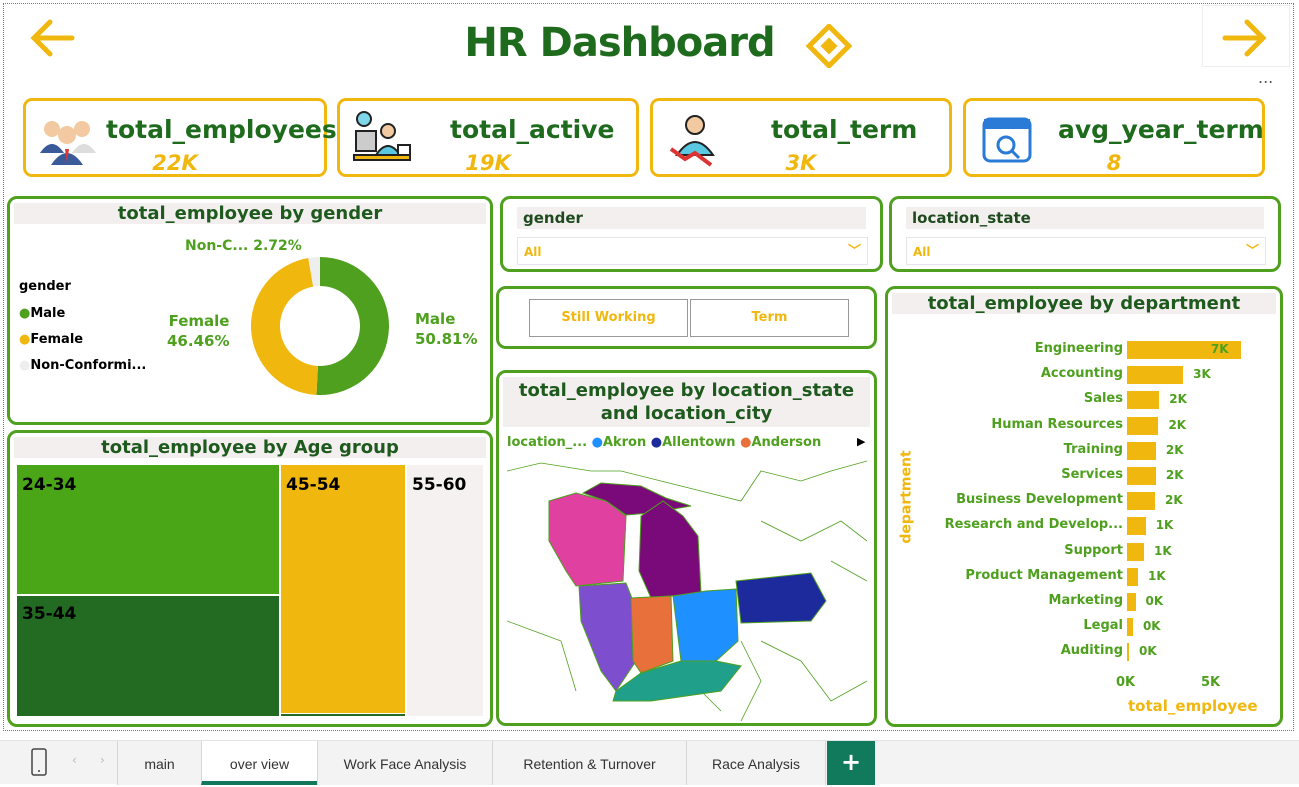  I want to click on location-state-dropdown: All ﹀, so click(1086, 251).